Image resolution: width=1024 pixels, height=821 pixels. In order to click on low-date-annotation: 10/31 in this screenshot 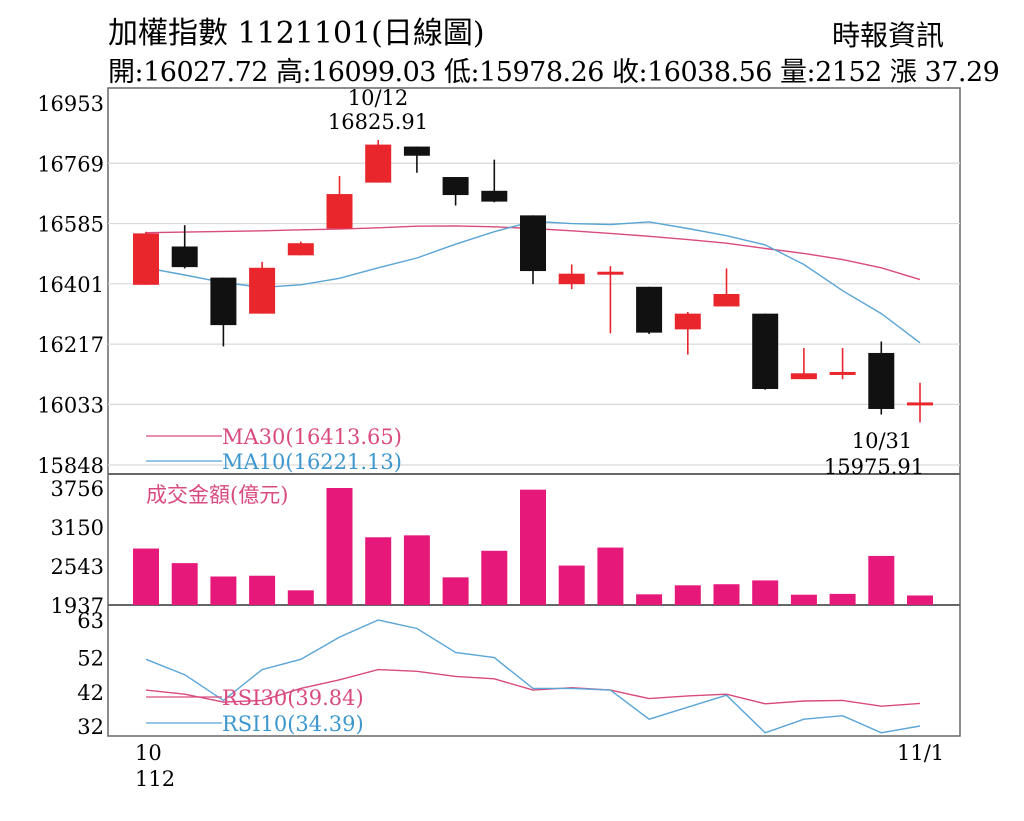, I will do `click(882, 441)`.